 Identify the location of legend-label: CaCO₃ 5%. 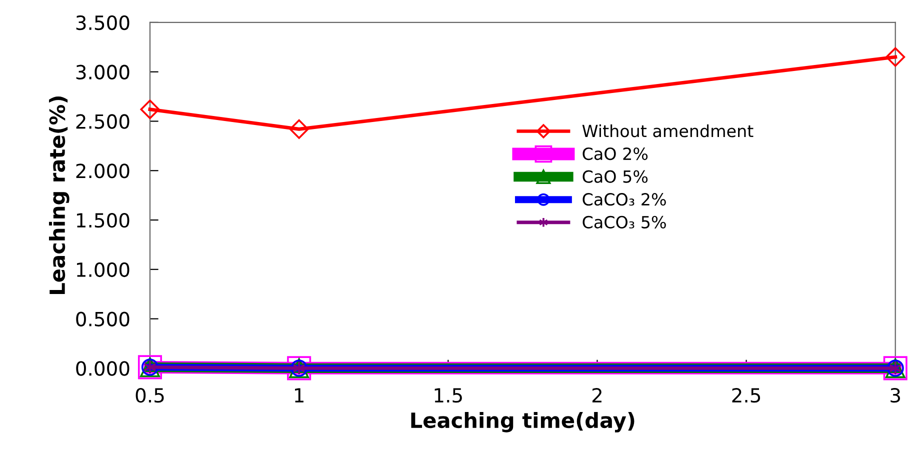
(624, 222).